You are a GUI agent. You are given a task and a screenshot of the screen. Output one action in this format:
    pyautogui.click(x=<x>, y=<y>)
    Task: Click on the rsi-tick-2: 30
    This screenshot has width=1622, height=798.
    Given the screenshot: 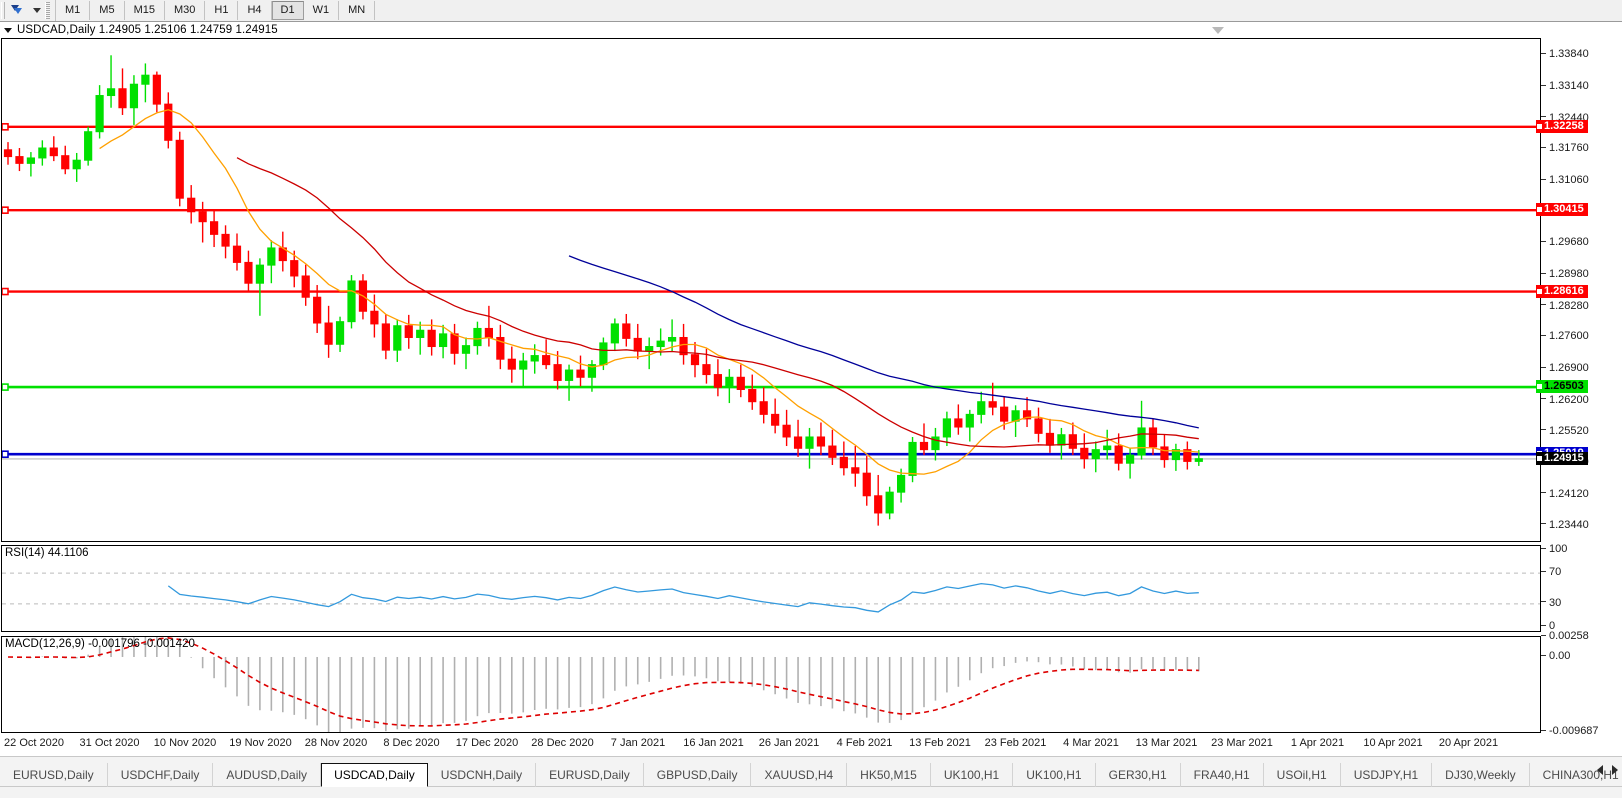 What is the action you would take?
    pyautogui.click(x=1551, y=603)
    